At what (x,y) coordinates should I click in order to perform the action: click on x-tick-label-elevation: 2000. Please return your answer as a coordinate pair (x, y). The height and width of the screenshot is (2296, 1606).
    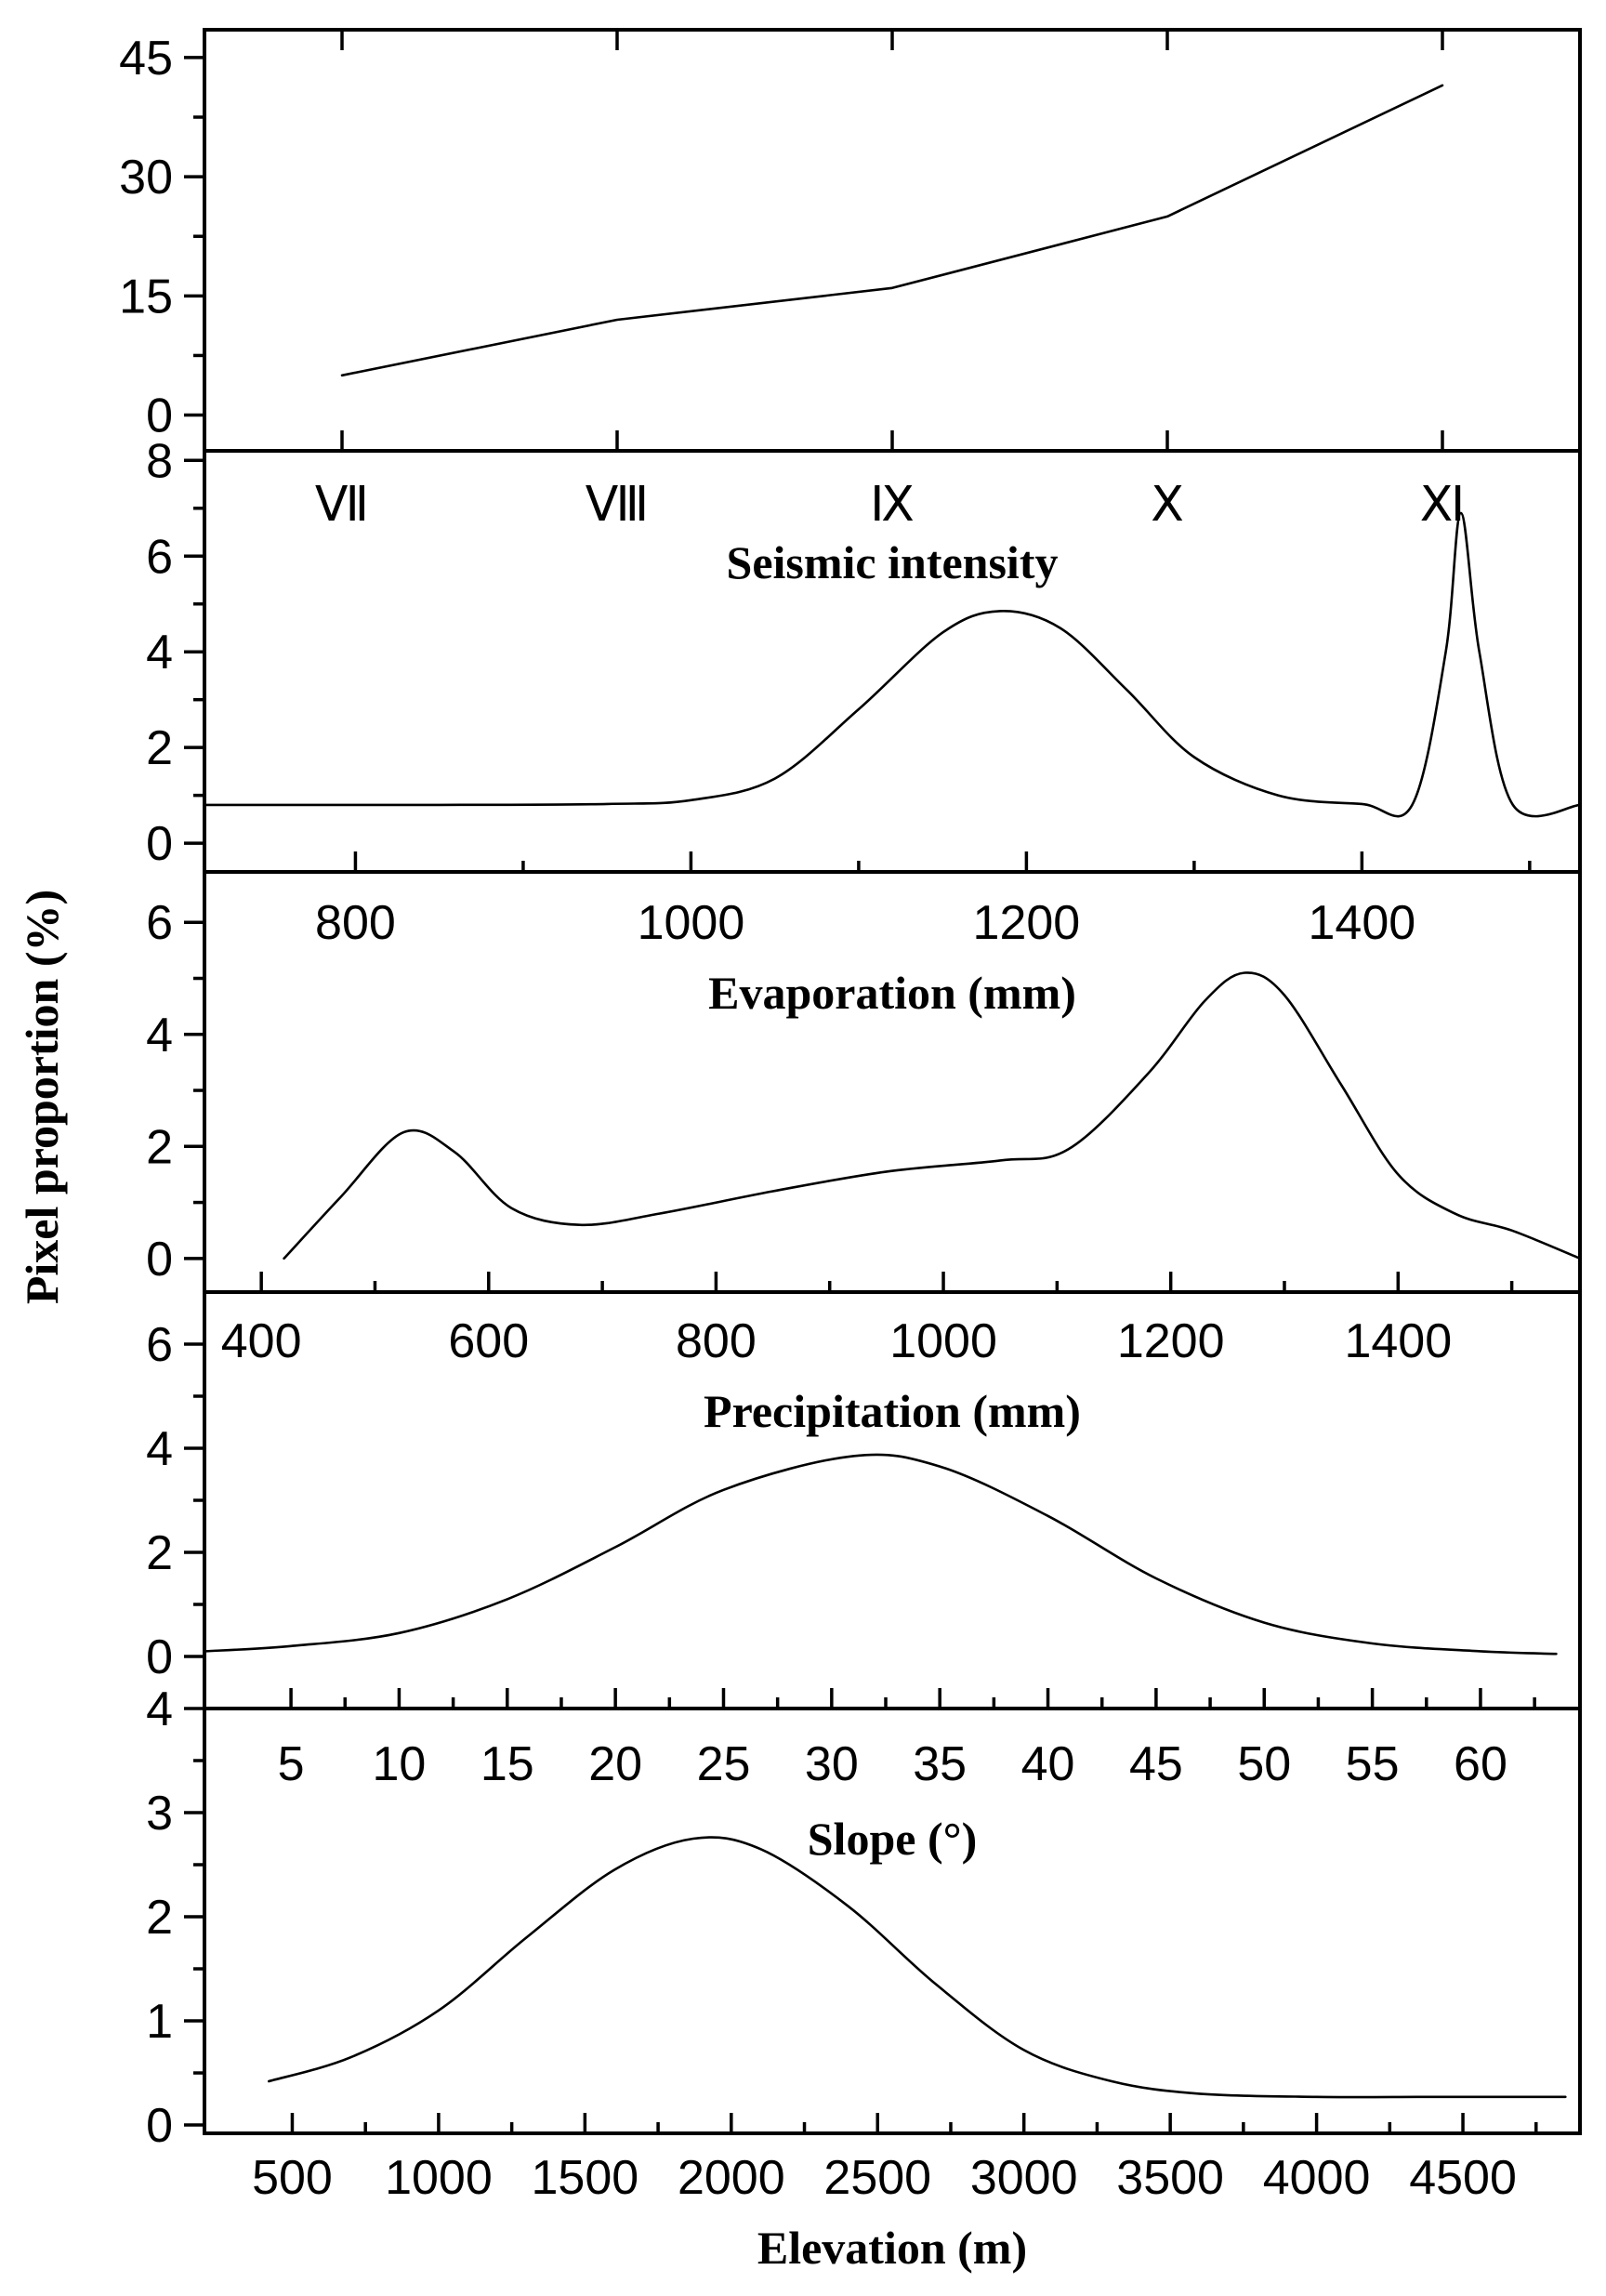
    Looking at the image, I should click on (731, 2178).